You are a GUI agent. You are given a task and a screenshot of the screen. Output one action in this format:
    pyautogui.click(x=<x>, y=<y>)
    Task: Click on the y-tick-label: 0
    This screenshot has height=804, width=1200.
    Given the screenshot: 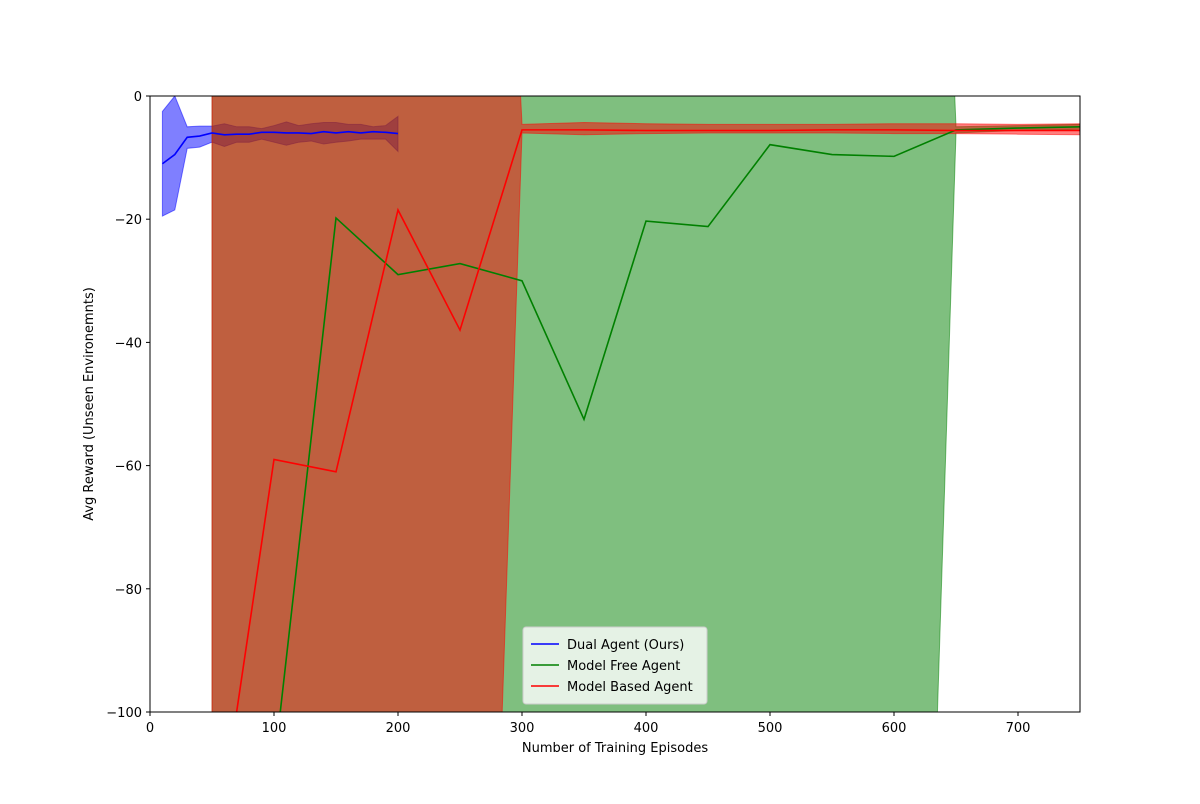 What is the action you would take?
    pyautogui.click(x=138, y=97)
    